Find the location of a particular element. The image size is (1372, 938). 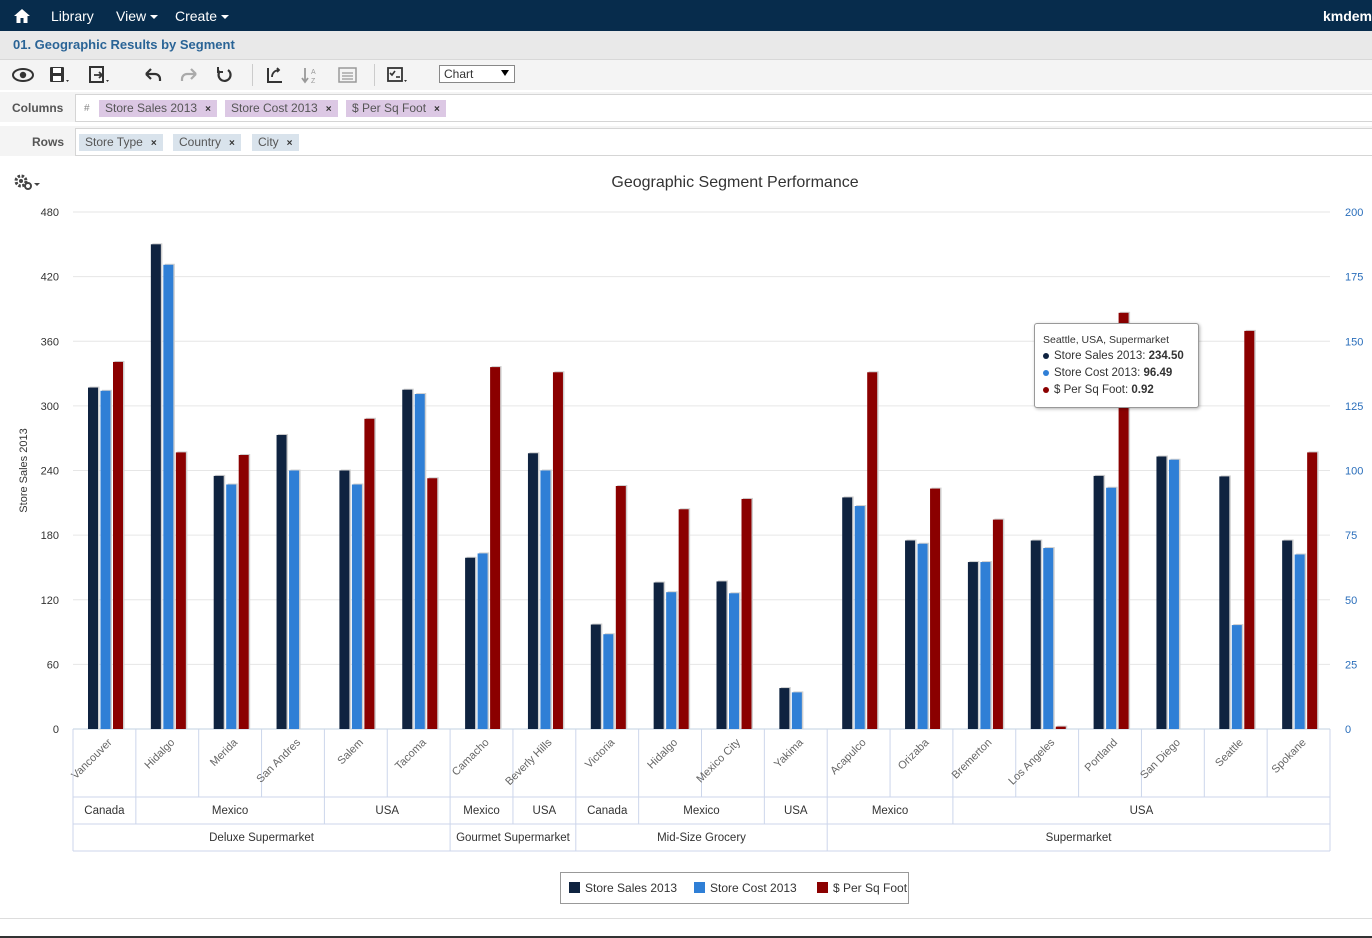

y2-tick-label: 75 is located at coordinates (1351, 536).